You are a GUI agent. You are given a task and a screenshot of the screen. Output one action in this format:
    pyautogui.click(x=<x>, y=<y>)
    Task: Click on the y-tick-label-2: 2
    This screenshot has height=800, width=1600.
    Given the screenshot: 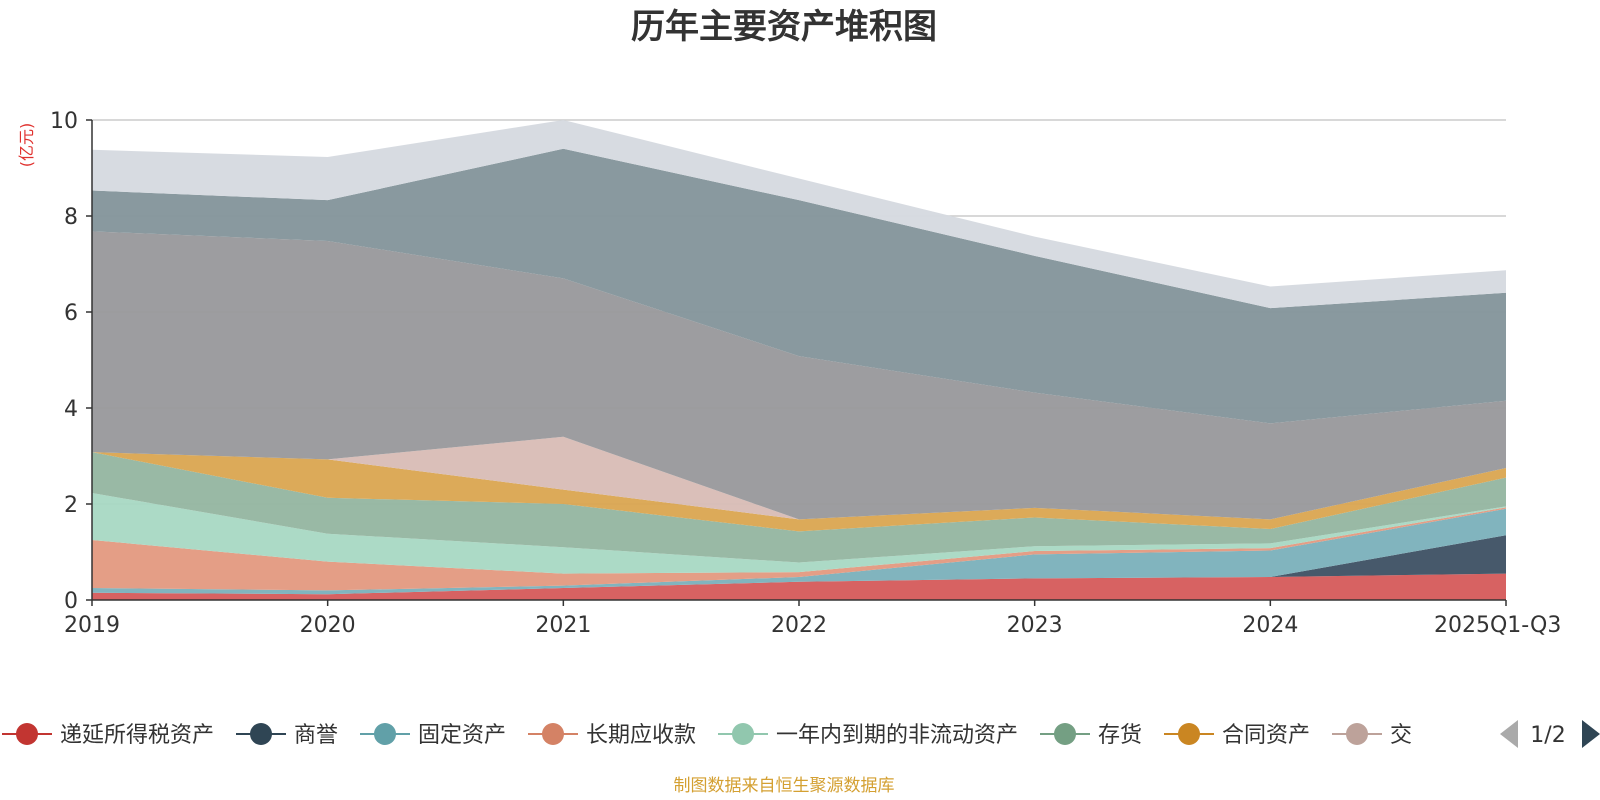 What is the action you would take?
    pyautogui.click(x=71, y=505)
    